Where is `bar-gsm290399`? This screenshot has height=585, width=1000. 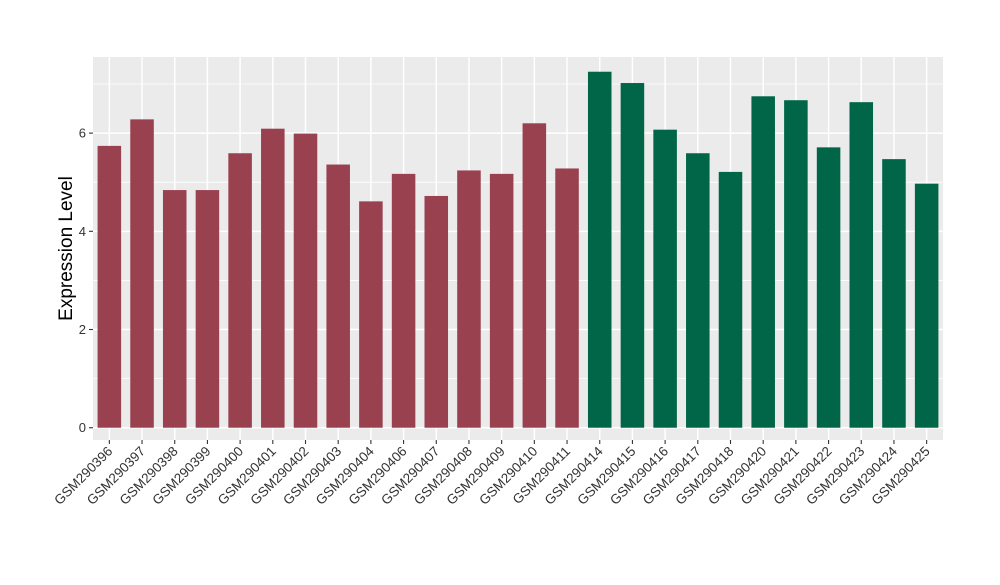 bar-gsm290399 is located at coordinates (207, 309).